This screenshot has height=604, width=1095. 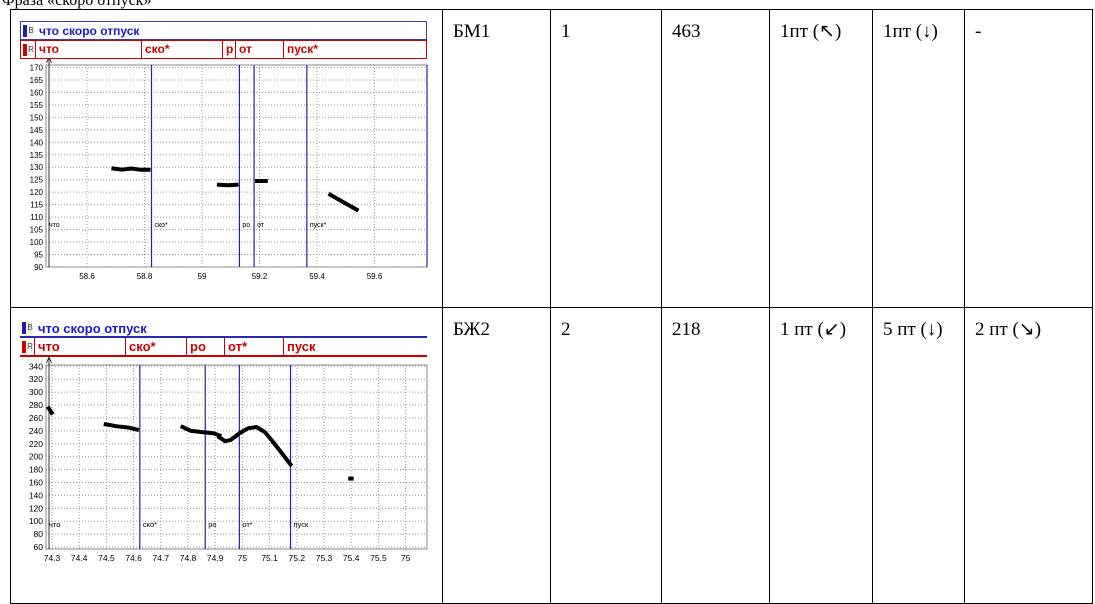 I want to click on x-tick-label: 74.9, so click(x=215, y=558).